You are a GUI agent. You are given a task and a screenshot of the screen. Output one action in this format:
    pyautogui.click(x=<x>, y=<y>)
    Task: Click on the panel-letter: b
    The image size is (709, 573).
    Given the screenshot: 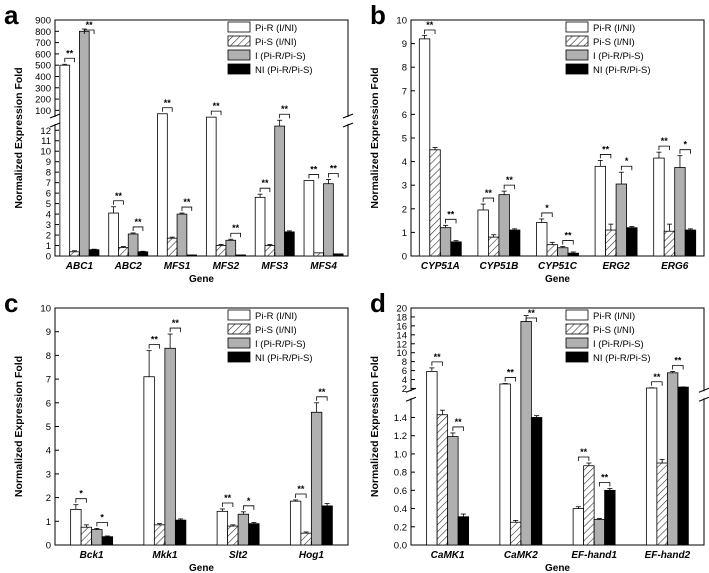 What is the action you would take?
    pyautogui.click(x=378, y=15)
    